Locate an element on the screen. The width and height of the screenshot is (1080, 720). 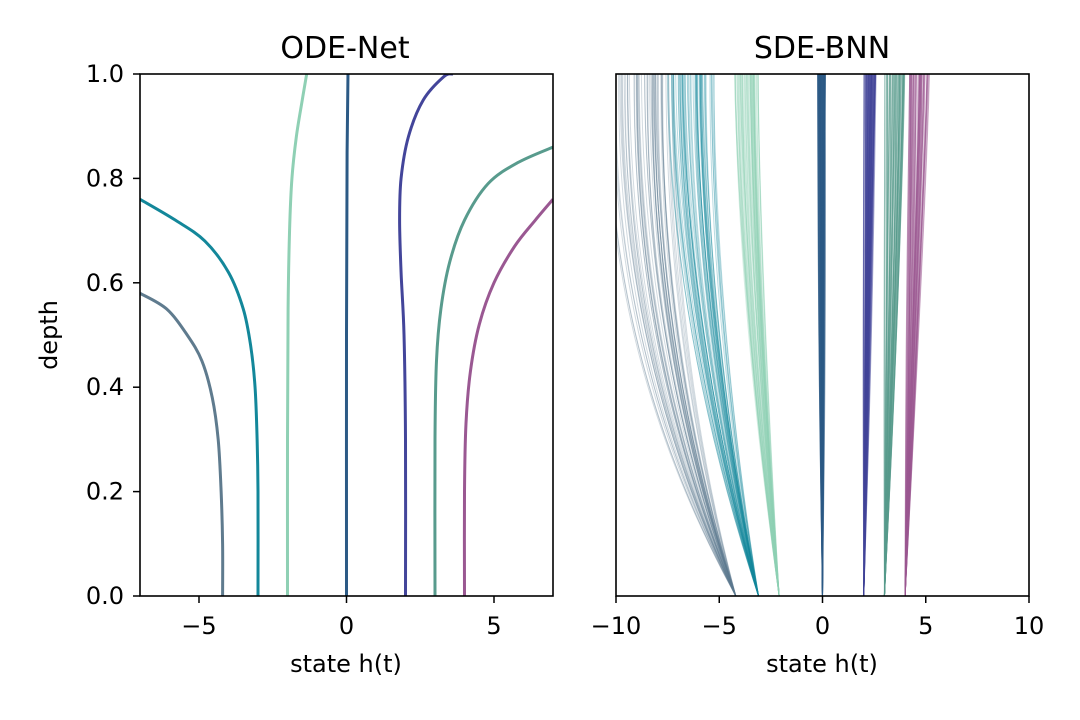
ode-net-title: ODE-Net is located at coordinates (344, 48).